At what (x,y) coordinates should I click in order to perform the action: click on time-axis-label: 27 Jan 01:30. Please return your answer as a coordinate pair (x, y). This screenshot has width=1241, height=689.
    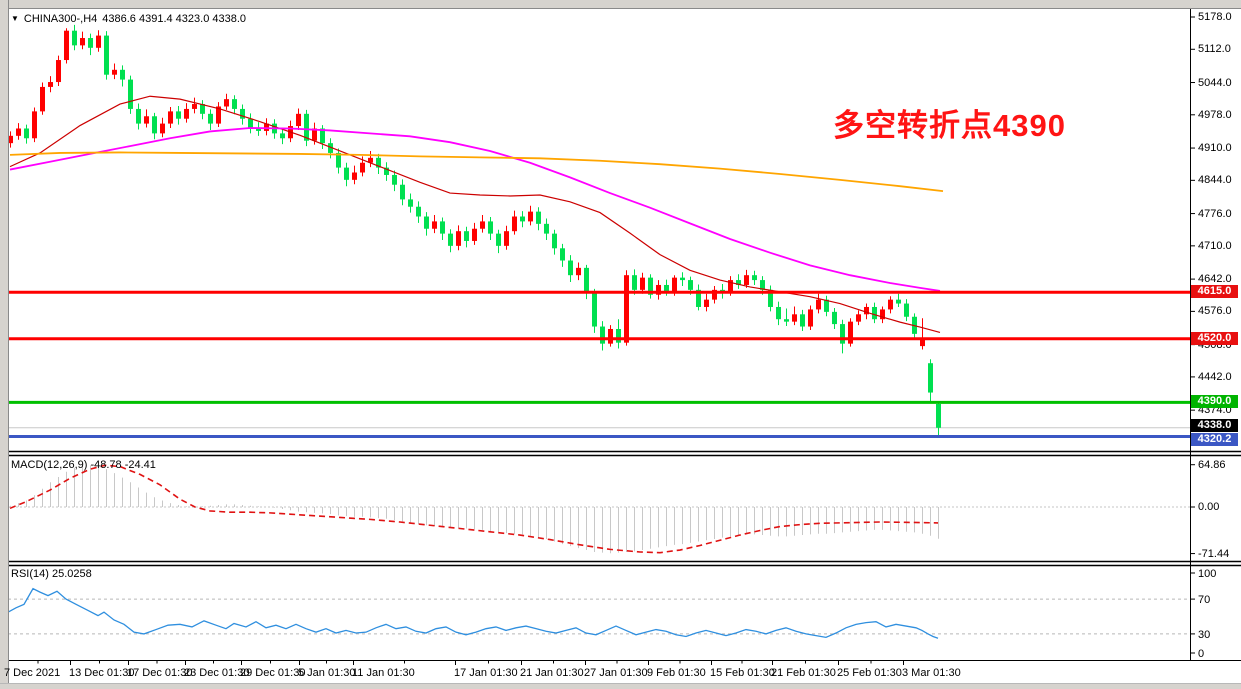
    Looking at the image, I should click on (616, 673).